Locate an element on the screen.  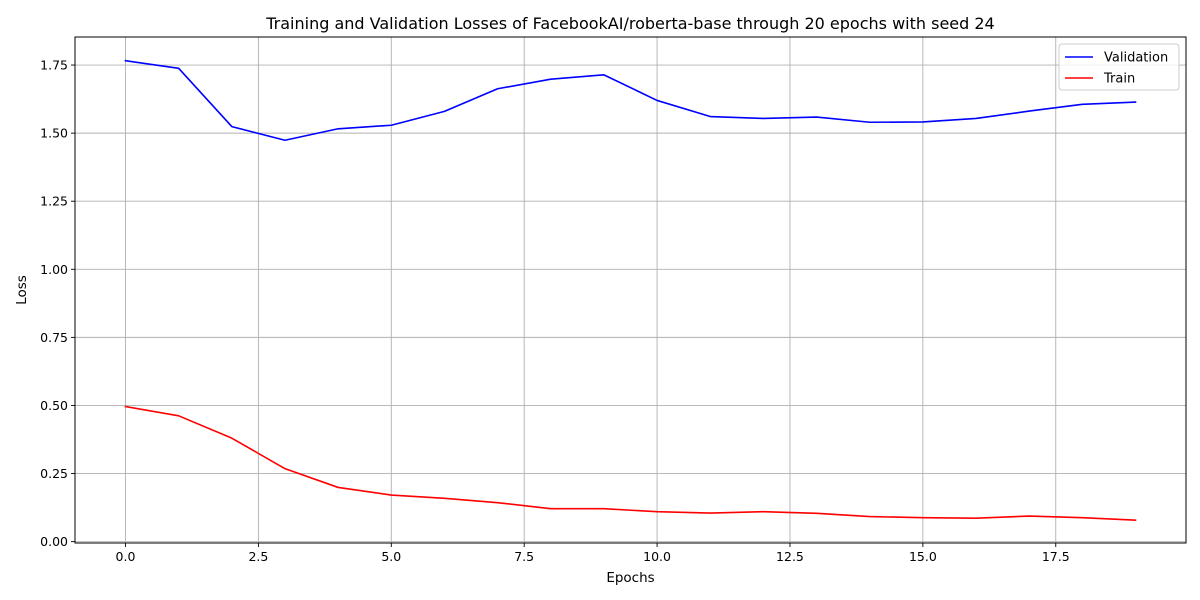
legend-label-validation: Validation is located at coordinates (1136, 58).